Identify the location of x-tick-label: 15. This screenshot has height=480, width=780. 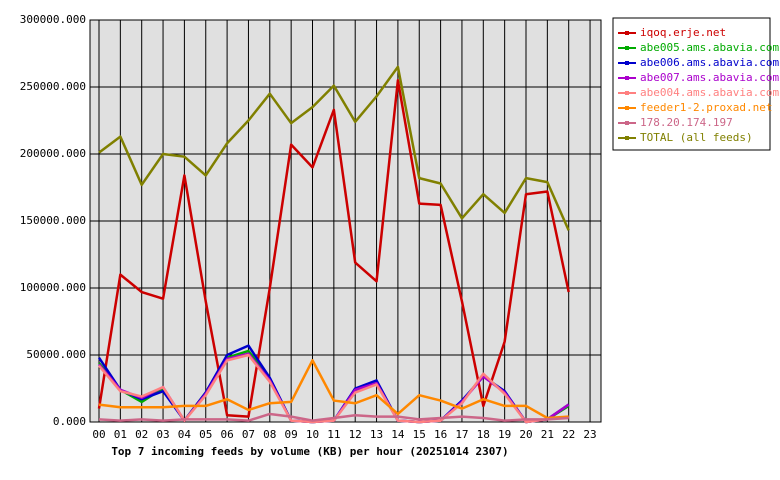
(419, 434).